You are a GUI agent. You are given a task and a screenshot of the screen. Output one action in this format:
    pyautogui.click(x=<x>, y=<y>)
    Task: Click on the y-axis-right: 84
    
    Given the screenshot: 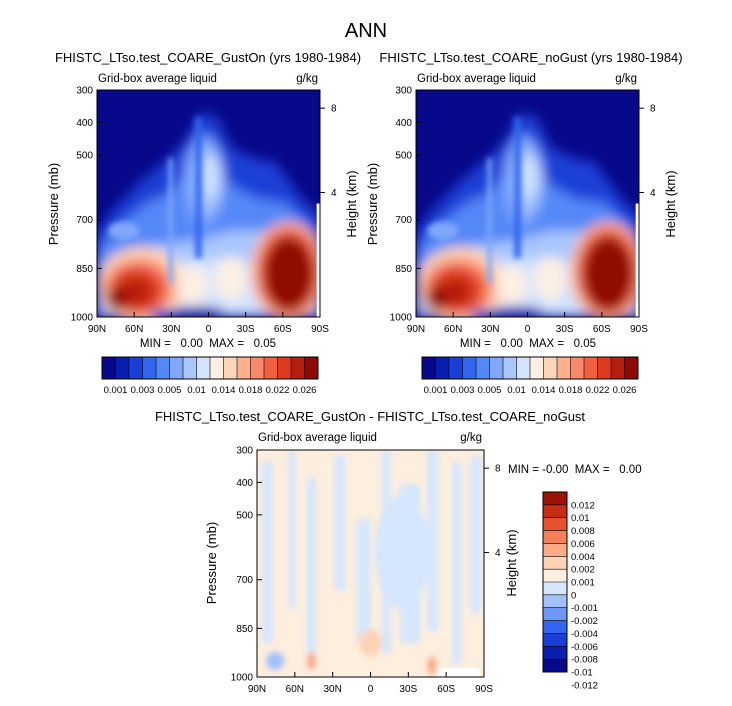 What is the action you would take?
    pyautogui.click(x=328, y=151)
    